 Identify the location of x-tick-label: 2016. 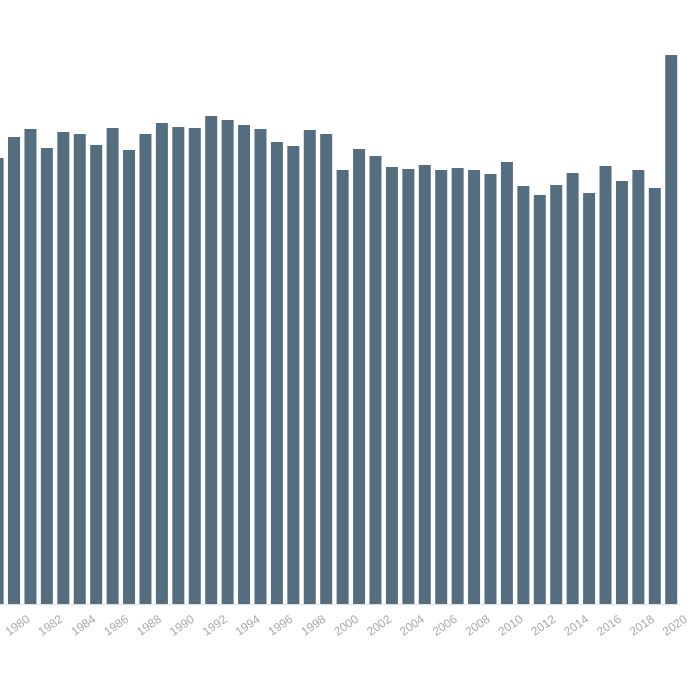
(609, 625).